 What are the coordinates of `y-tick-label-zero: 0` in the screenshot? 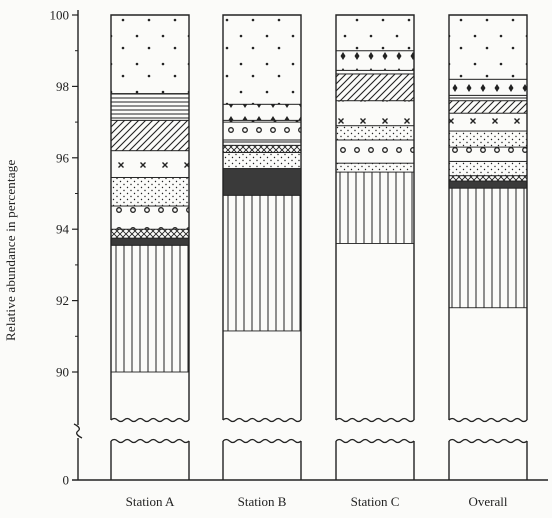 It's located at (66, 480).